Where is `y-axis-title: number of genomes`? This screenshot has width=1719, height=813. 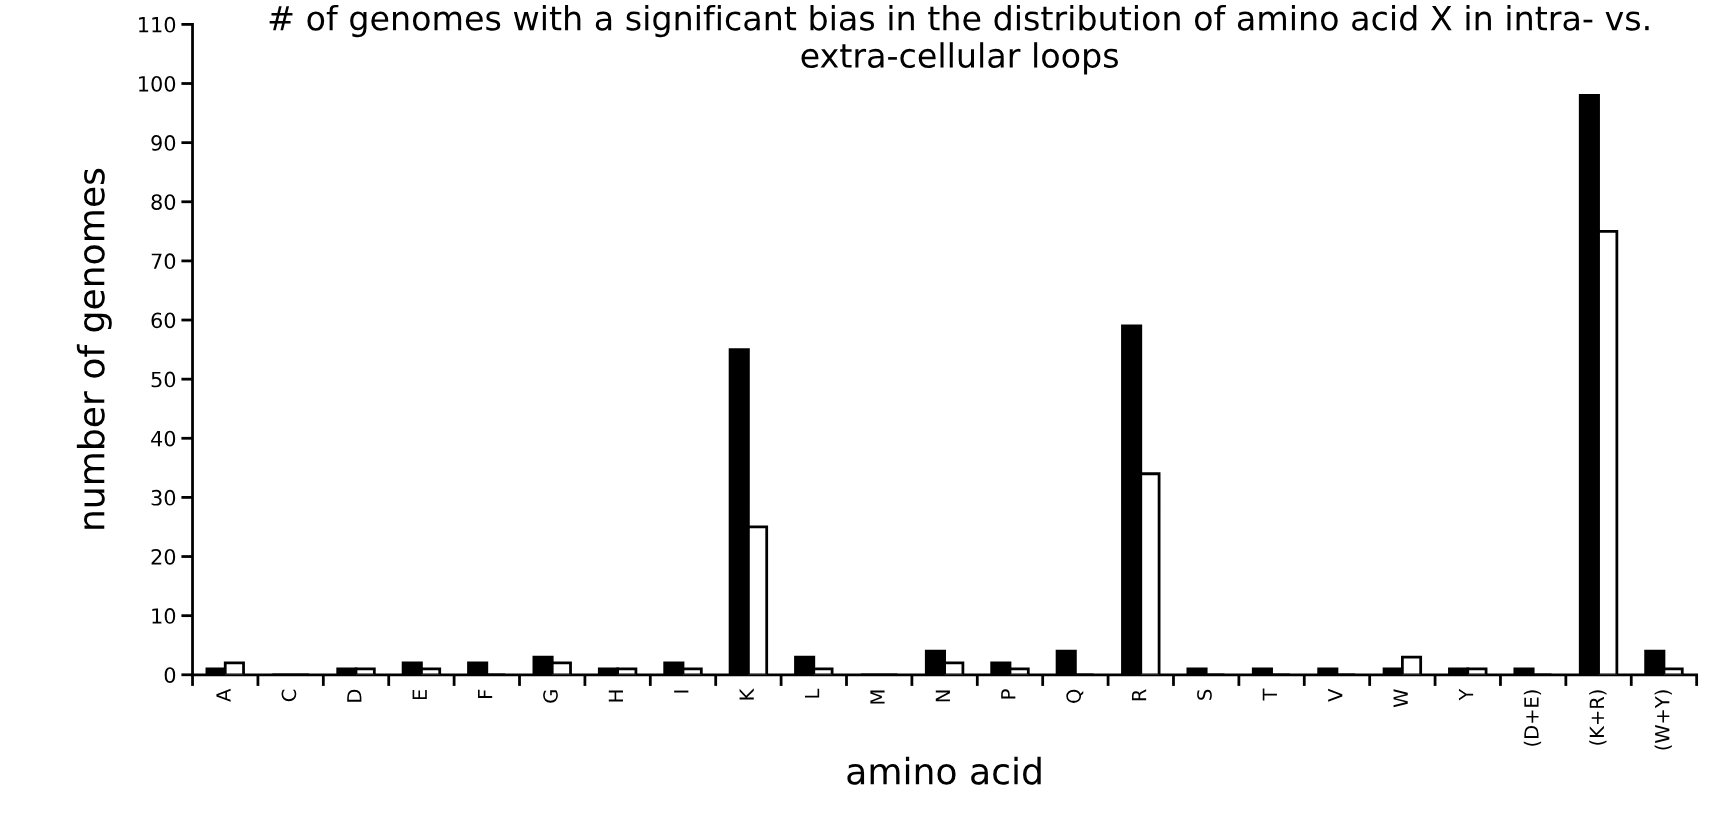
y-axis-title: number of genomes is located at coordinates (94, 348).